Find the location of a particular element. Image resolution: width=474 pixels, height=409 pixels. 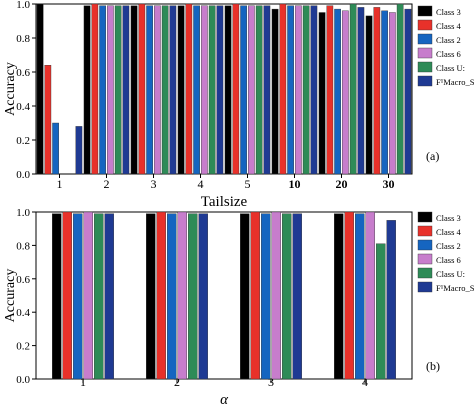

x-tick-label: 1 is located at coordinates (83, 382).